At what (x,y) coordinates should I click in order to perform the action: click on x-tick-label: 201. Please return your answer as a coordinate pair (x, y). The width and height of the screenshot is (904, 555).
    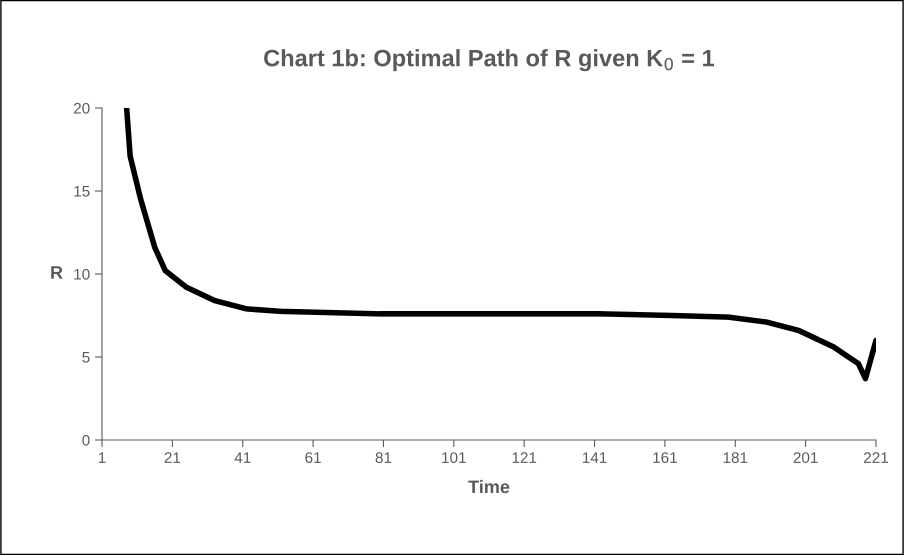
    Looking at the image, I should click on (806, 458).